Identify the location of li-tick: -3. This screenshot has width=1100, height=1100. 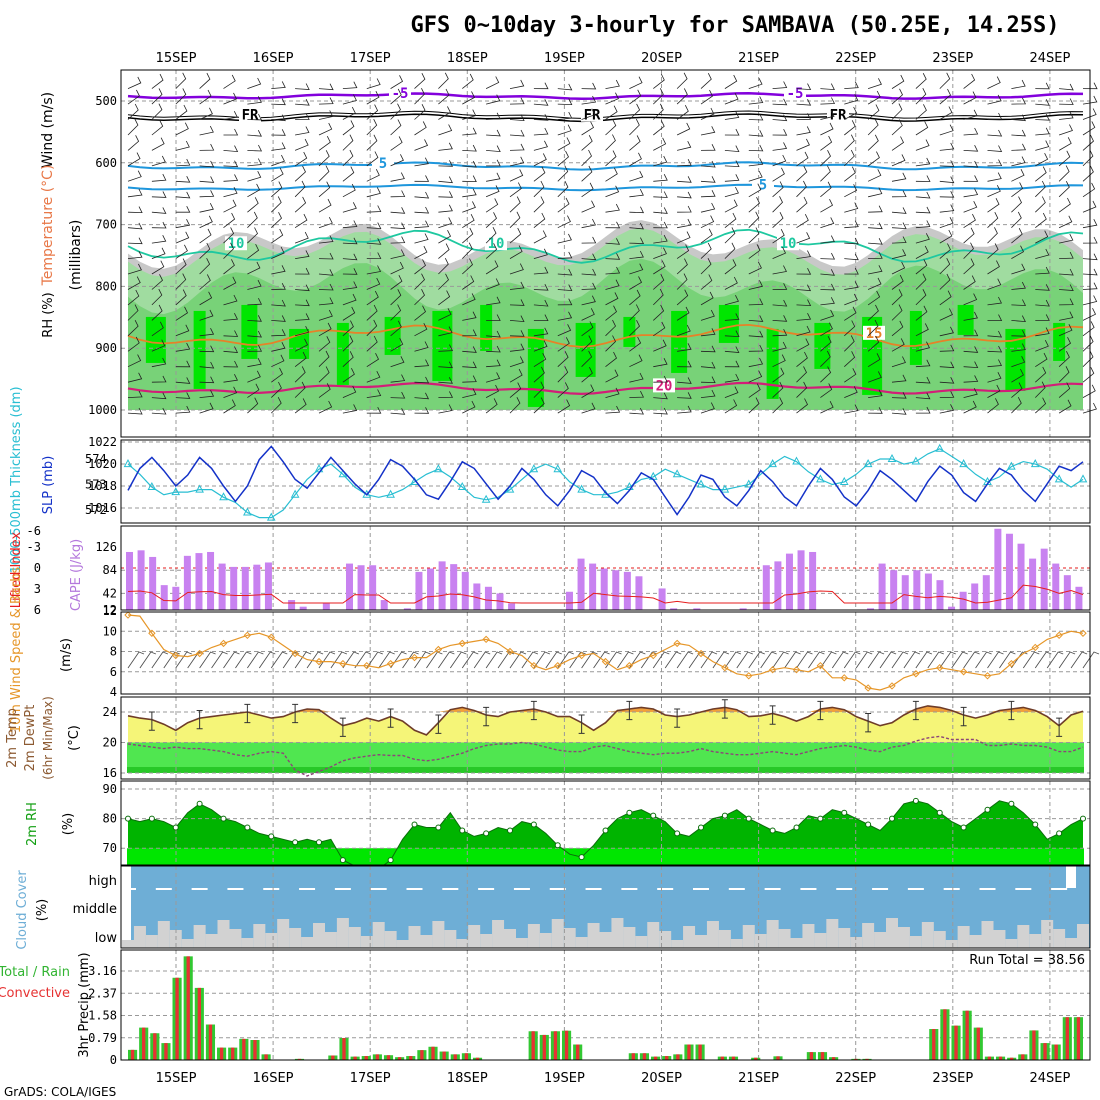
(34, 547).